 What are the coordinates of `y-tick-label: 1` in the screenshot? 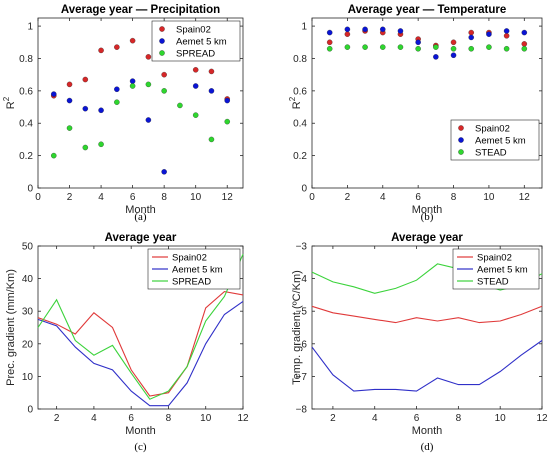 It's located at (304, 27).